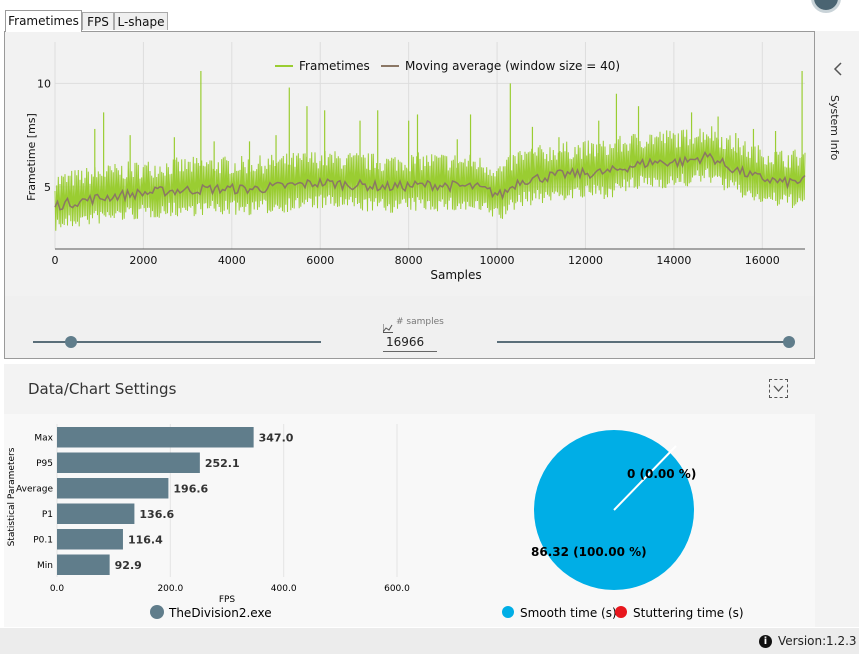  Describe the element at coordinates (83, 564) in the screenshot. I see `stats-bar-min` at that location.